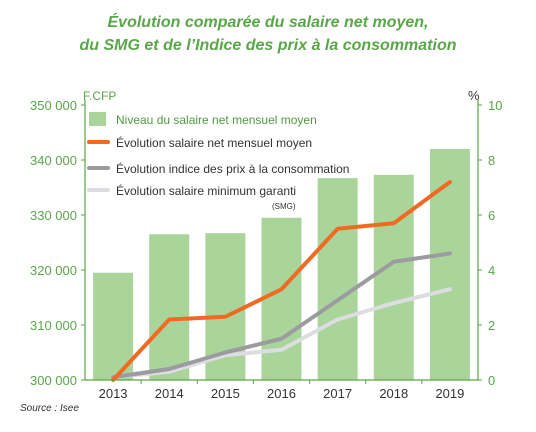 The height and width of the screenshot is (432, 536). Describe the element at coordinates (491, 160) in the screenshot. I see `right-tick-label: 8` at that location.